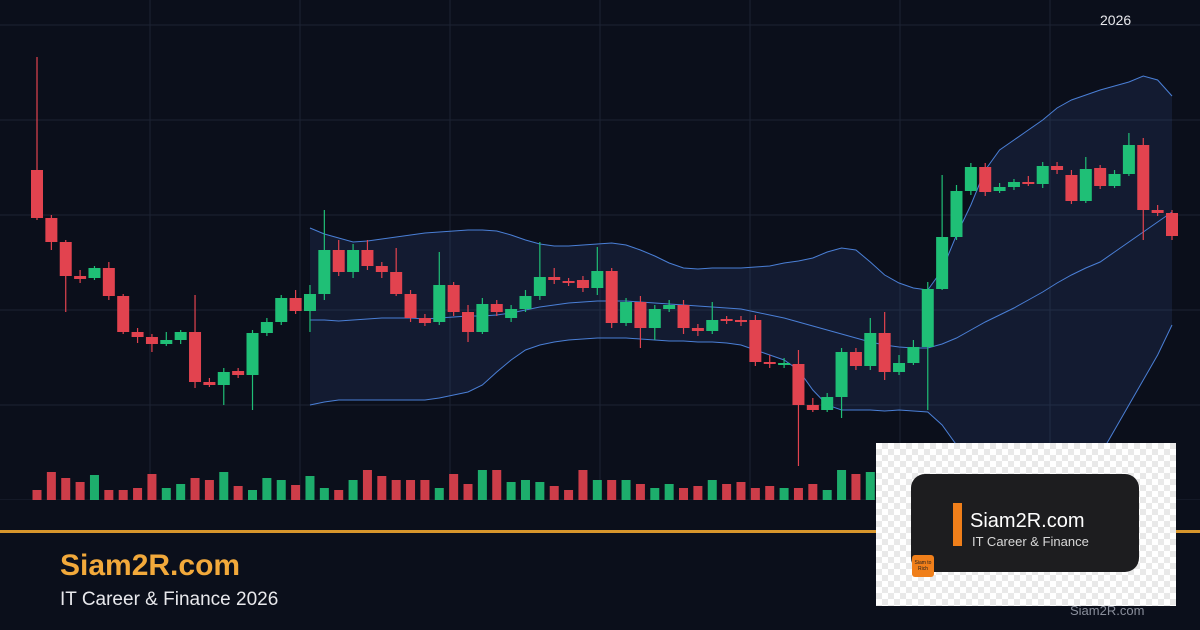 This screenshot has width=1200, height=630. I want to click on footer-divider, so click(600, 531).